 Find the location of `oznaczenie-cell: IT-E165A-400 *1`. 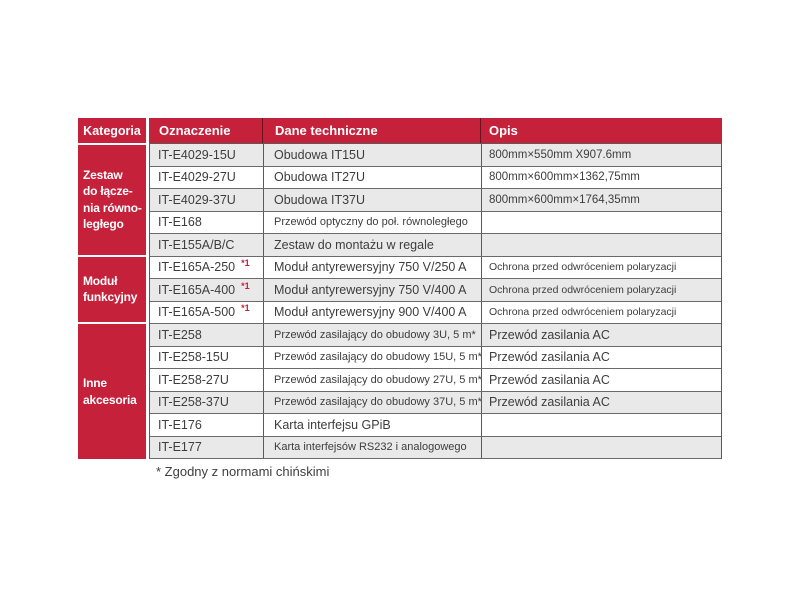

oznaczenie-cell: IT-E165A-400 *1 is located at coordinates (204, 288).